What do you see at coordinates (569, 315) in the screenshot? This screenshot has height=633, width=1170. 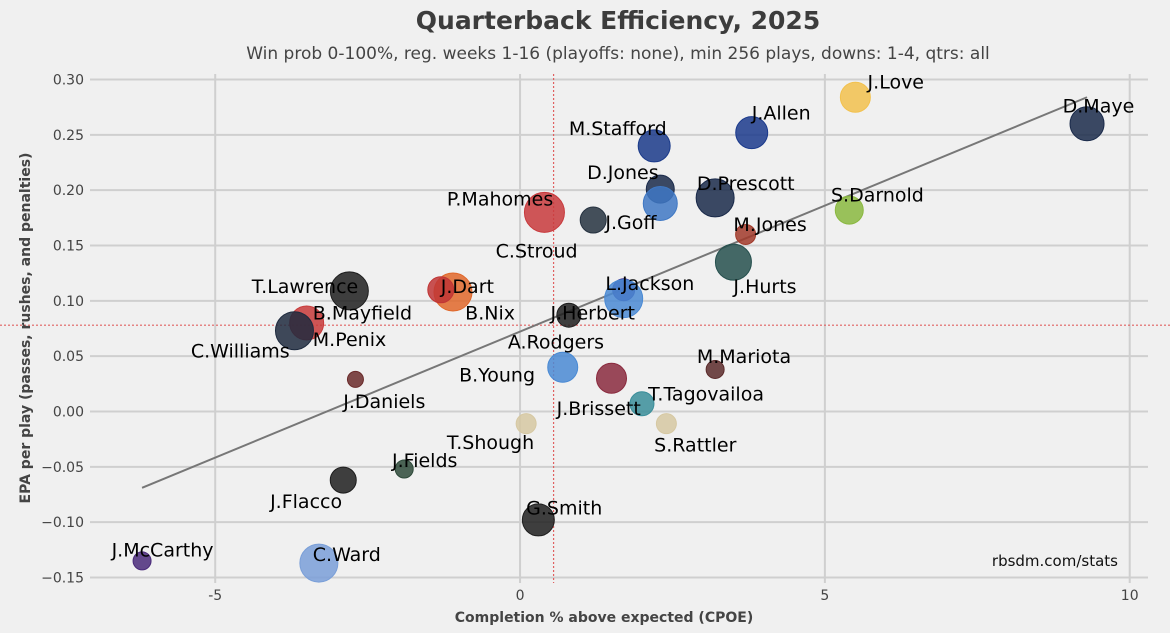 I see `point-j-herbert` at bounding box center [569, 315].